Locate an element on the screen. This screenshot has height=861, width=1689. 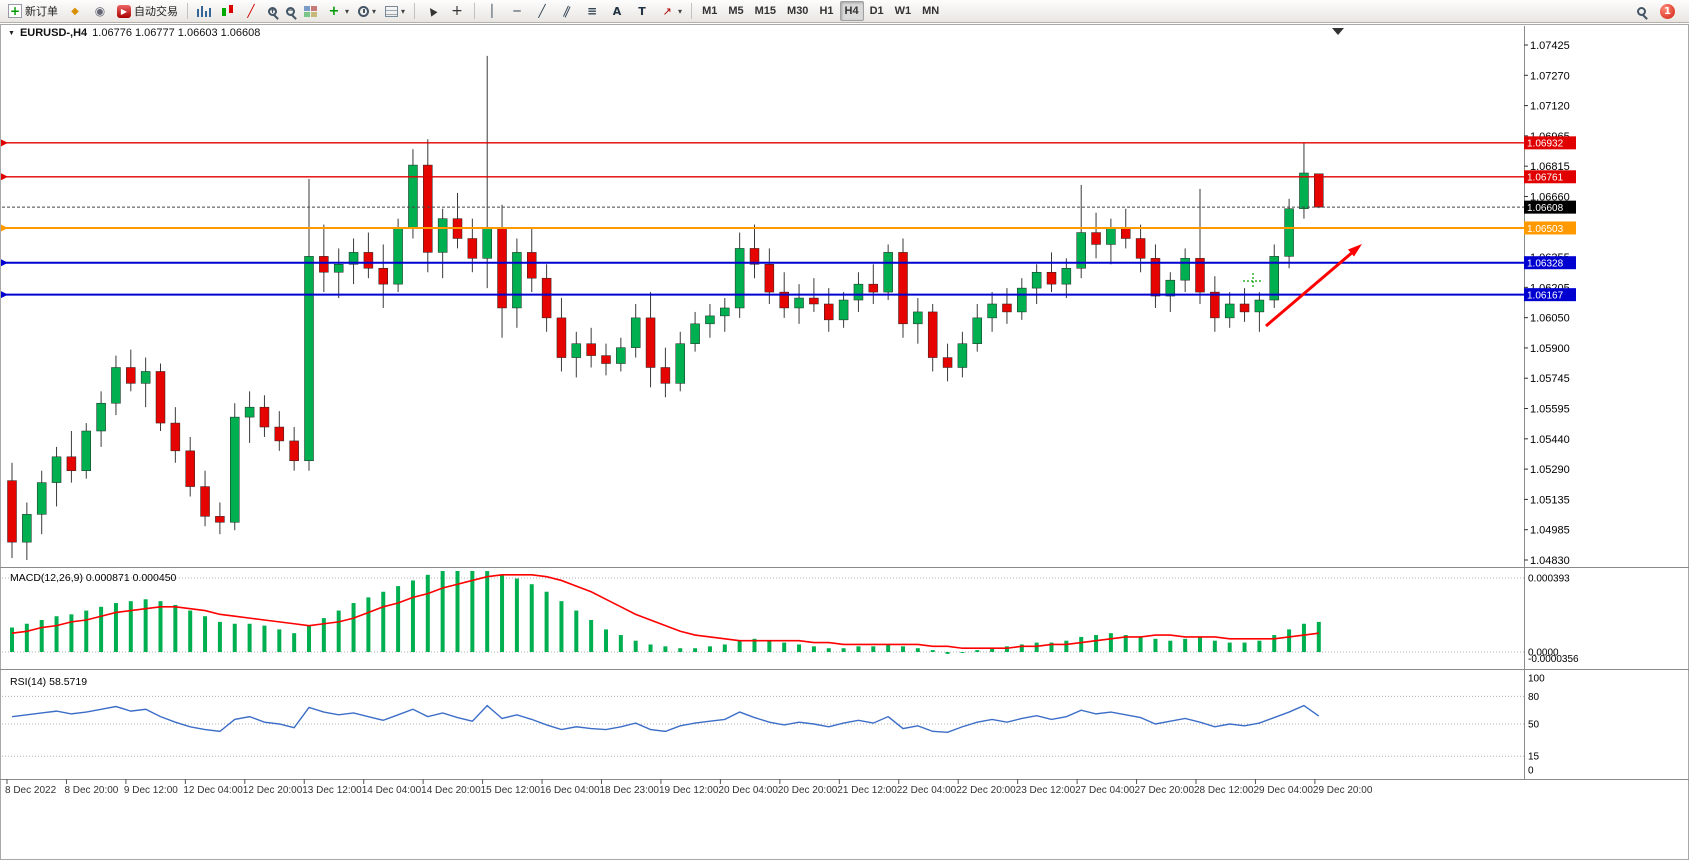
timeframe-h4-button: H4 is located at coordinates (851, 11).